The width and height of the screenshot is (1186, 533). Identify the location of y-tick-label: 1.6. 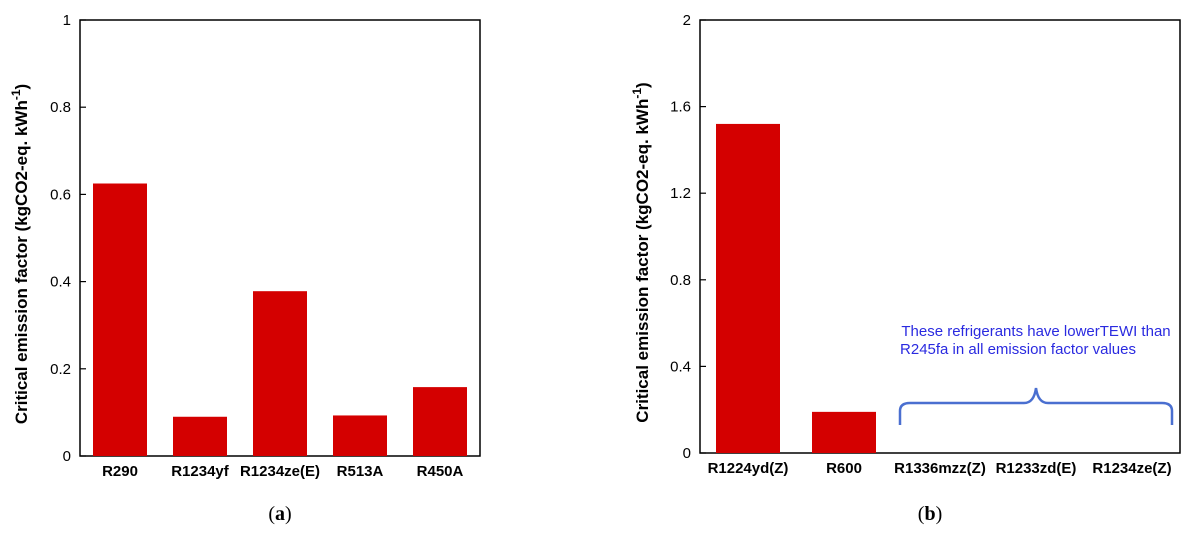
(680, 107).